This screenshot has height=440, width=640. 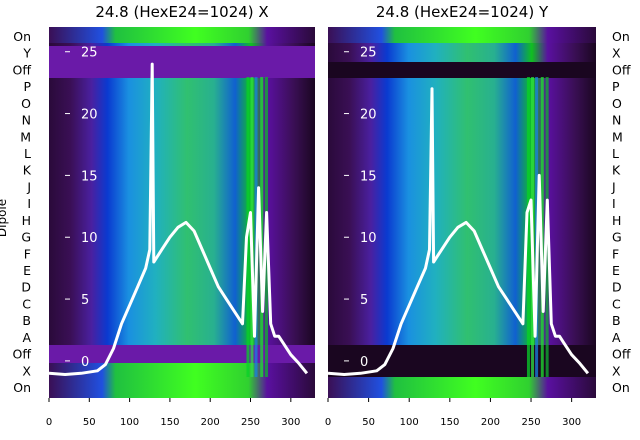 What do you see at coordinates (28, 186) in the screenshot?
I see `left-dipole-label: J` at bounding box center [28, 186].